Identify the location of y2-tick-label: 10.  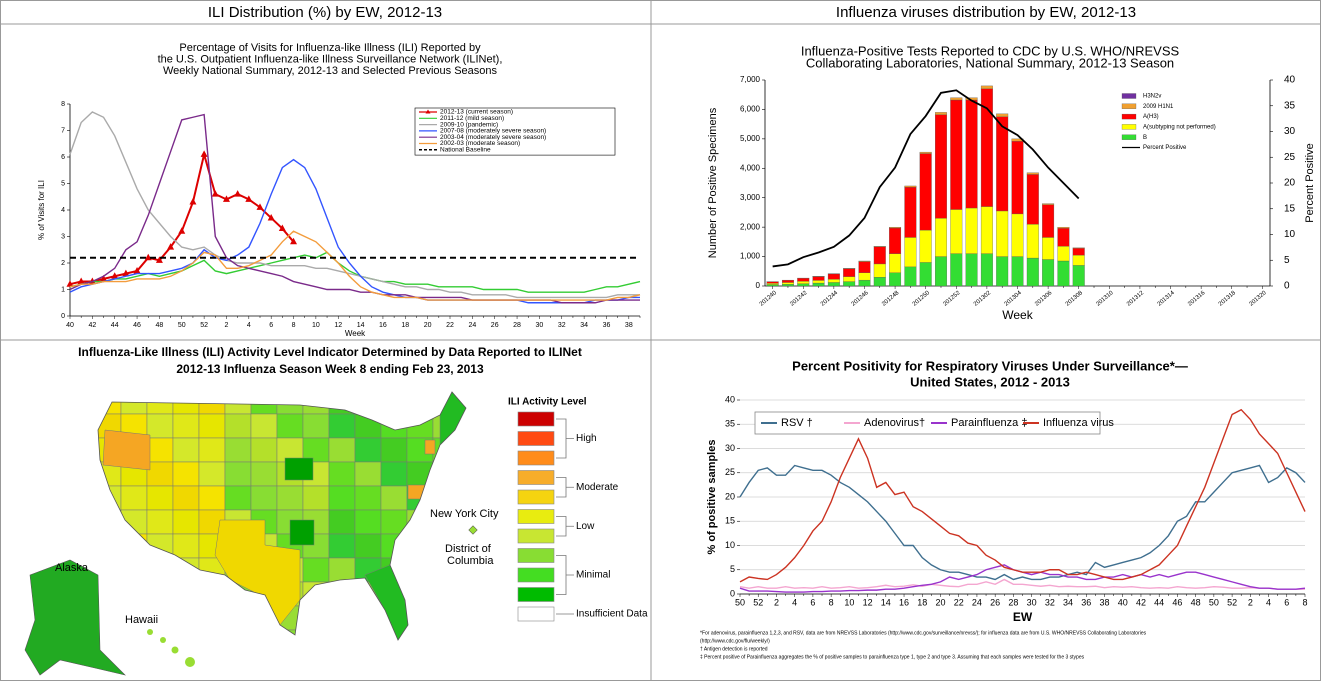
(1290, 234).